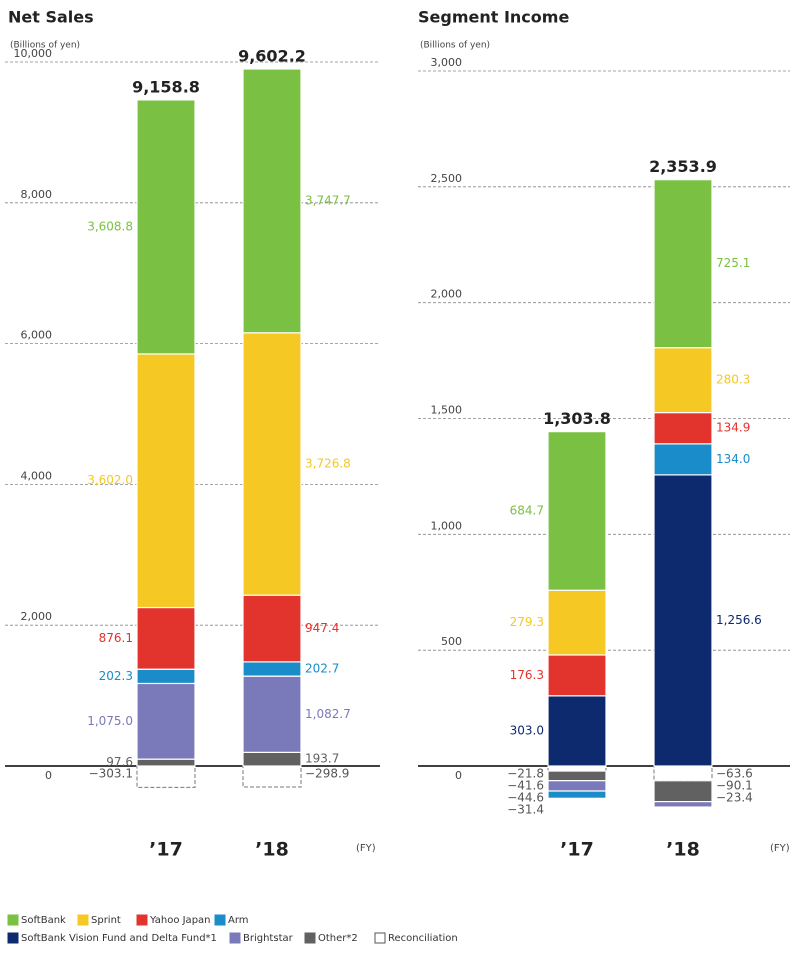 Image resolution: width=800 pixels, height=953 pixels. I want to click on data-label: 3,726.8, so click(328, 463).